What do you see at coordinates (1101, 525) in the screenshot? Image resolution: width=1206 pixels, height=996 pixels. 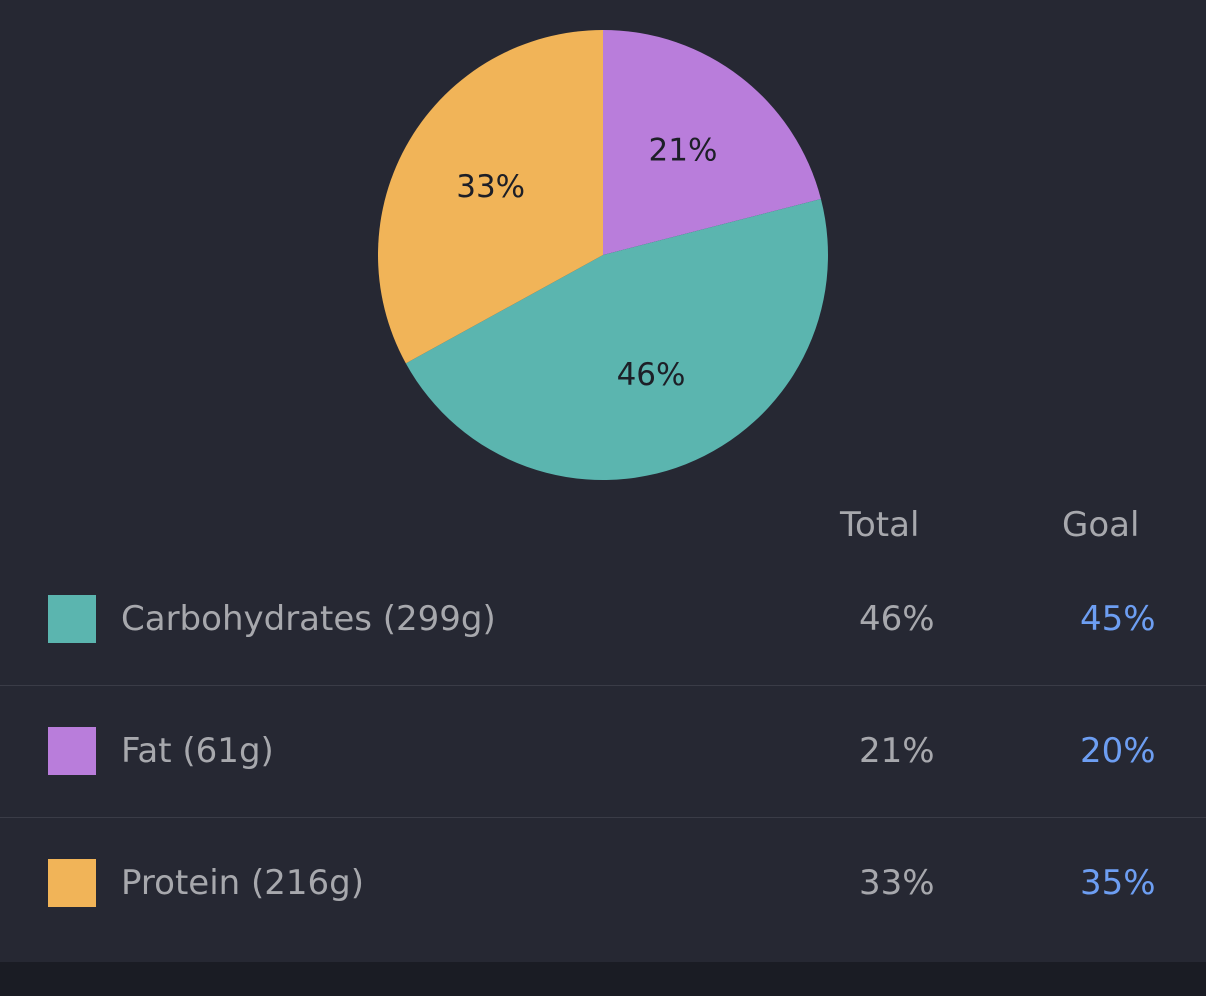 I see `goal-column-header: Goal` at bounding box center [1101, 525].